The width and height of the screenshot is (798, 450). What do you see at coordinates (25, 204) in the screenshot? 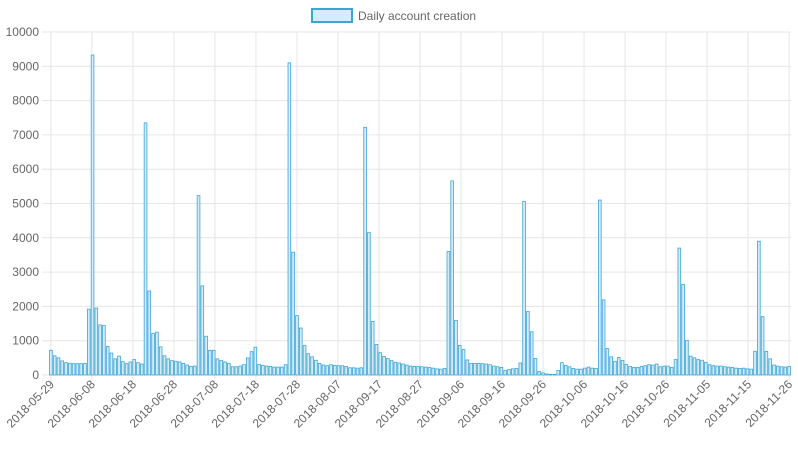
I see `y-tick-label: 5000` at bounding box center [25, 204].